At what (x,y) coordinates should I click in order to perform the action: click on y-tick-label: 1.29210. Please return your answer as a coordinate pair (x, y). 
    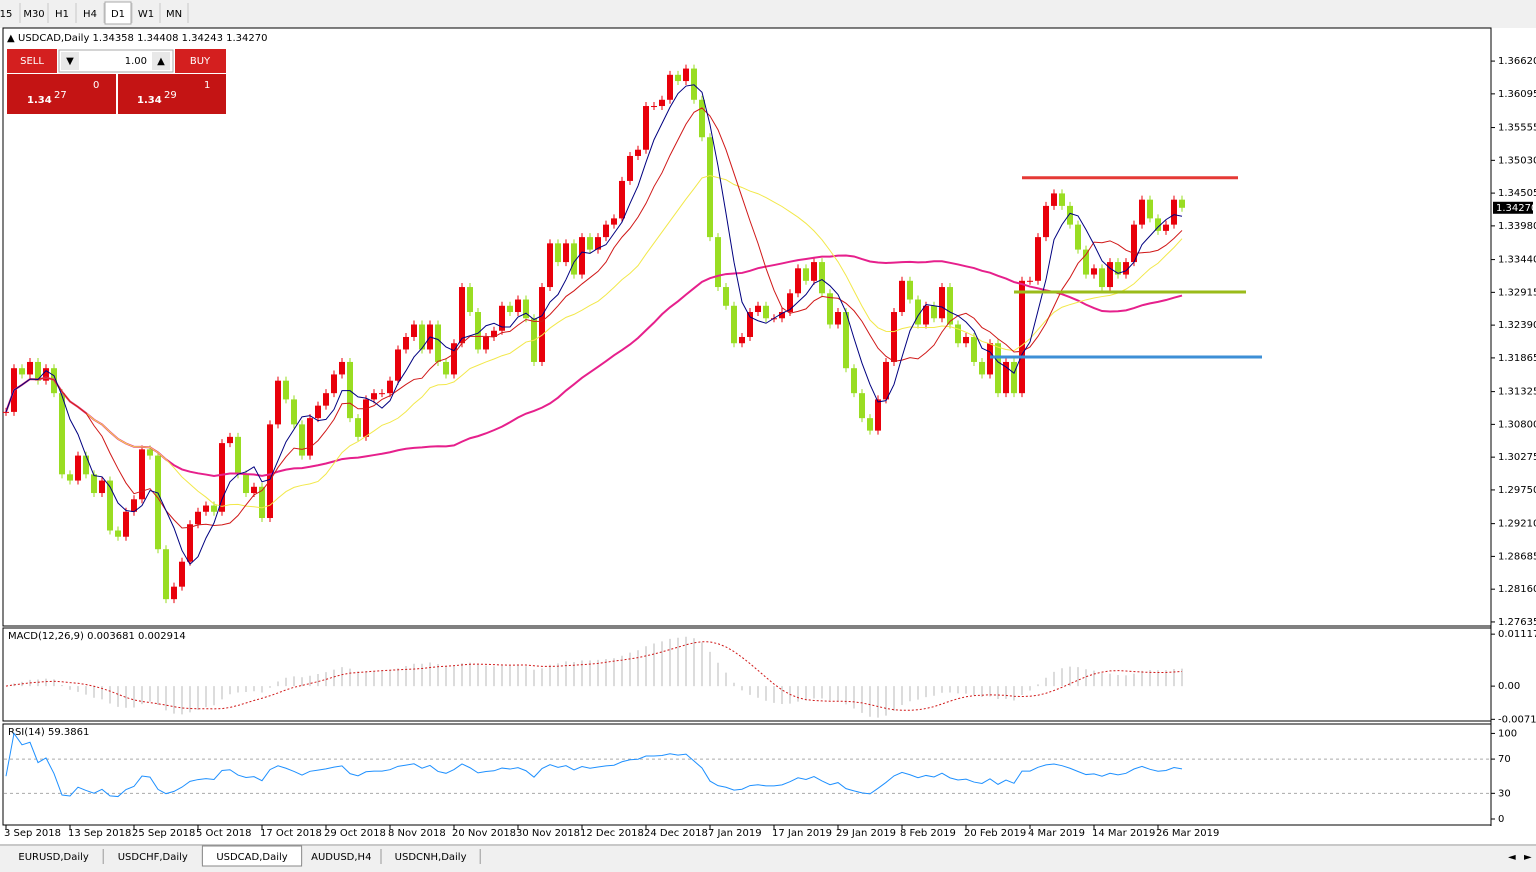
    Looking at the image, I should click on (1517, 524).